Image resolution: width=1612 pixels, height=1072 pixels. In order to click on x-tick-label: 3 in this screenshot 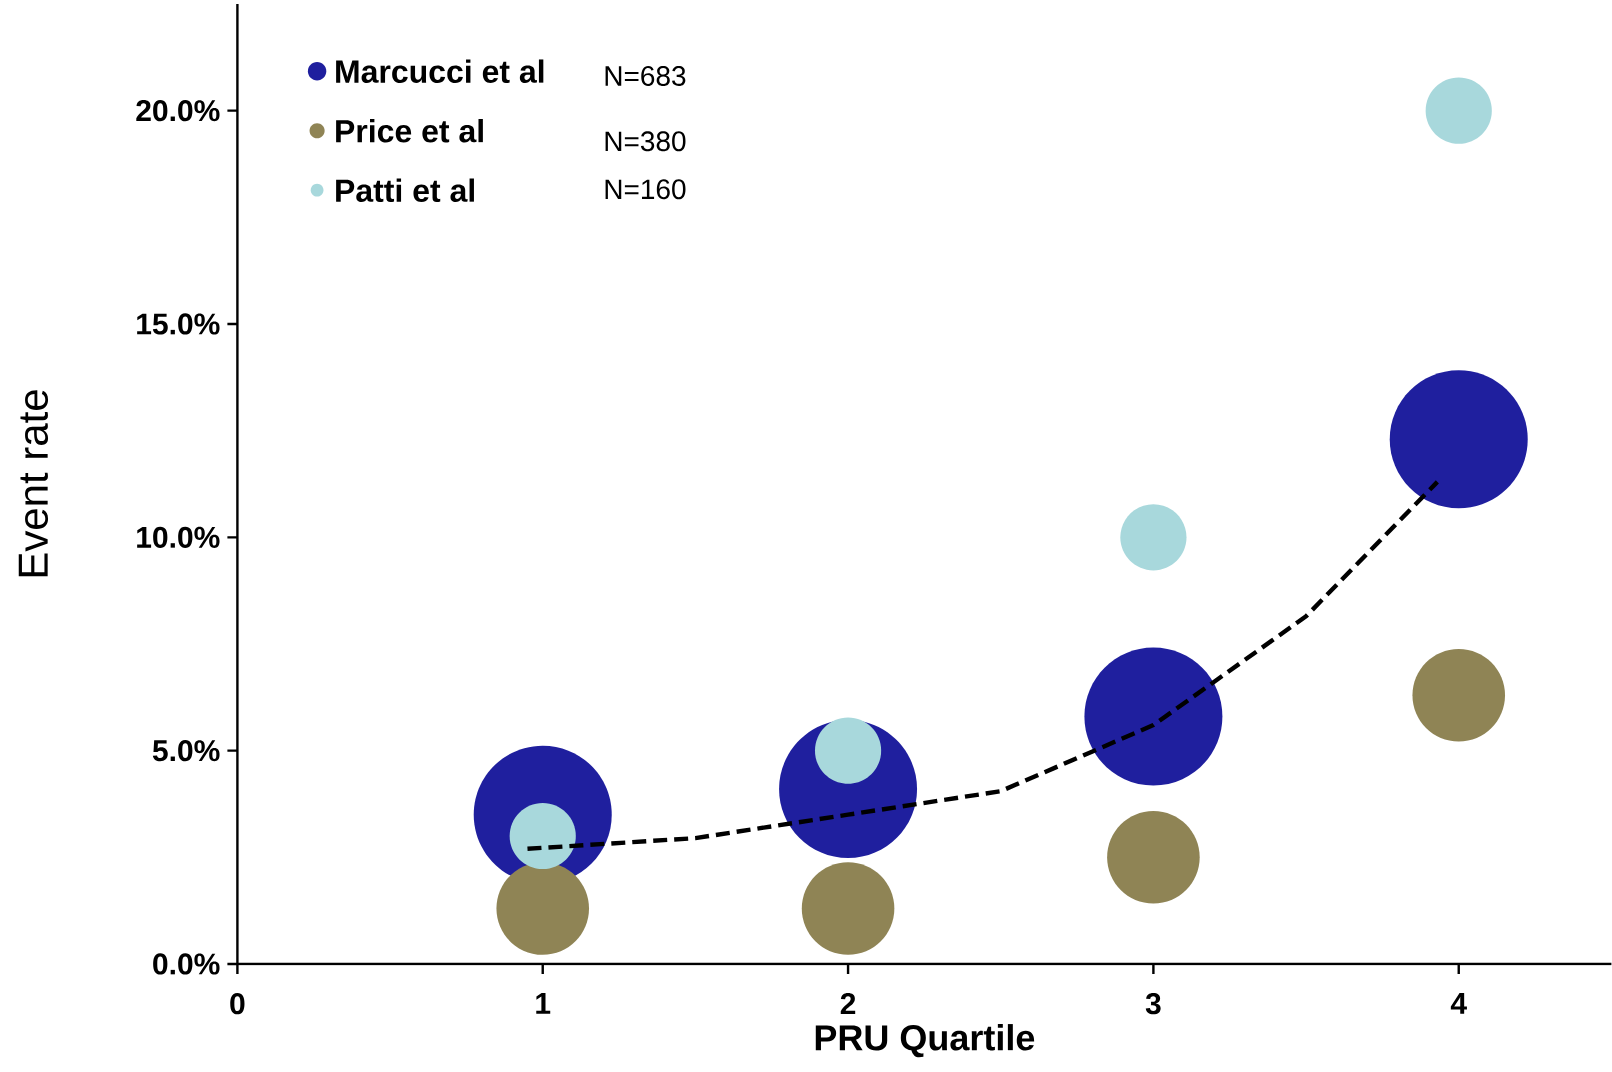, I will do `click(1153, 1004)`.